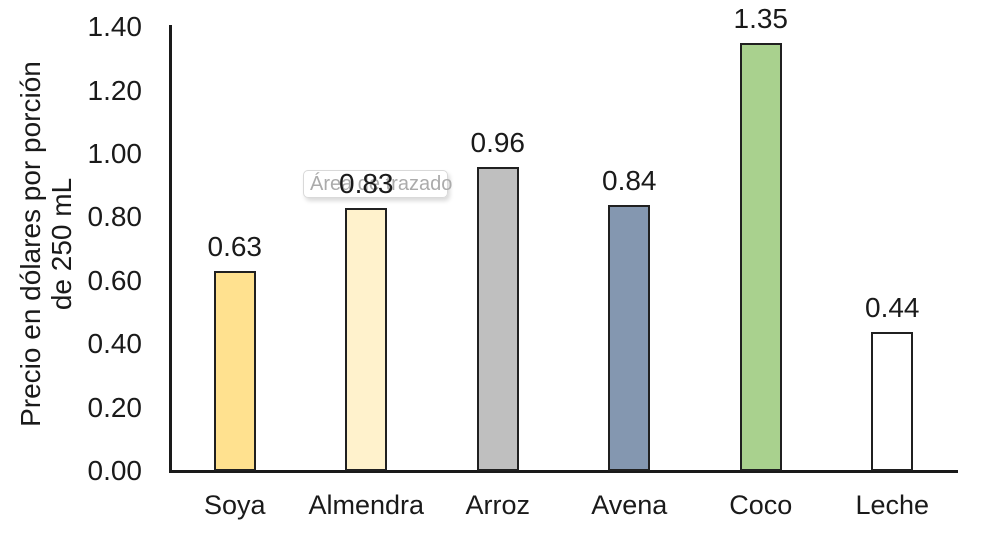 The image size is (1000, 534). Describe the element at coordinates (761, 505) in the screenshot. I see `category-label-coco: Coco` at that location.